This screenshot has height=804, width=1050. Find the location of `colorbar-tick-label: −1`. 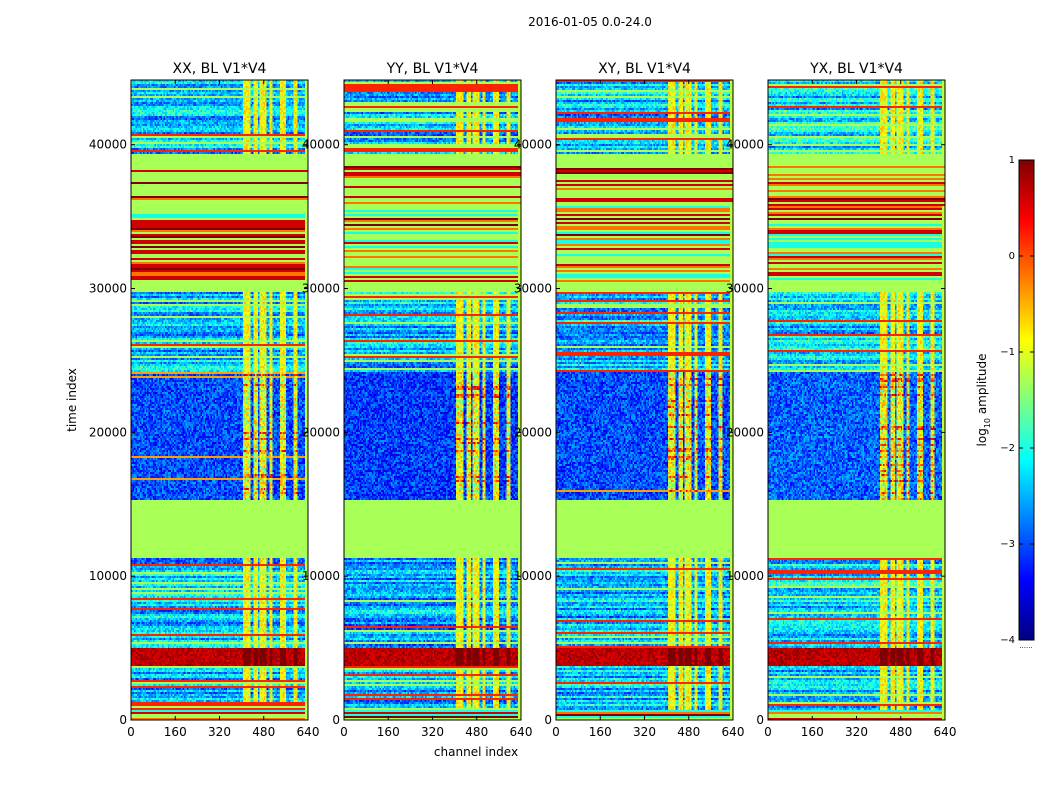

colorbar-tick-label: −1 is located at coordinates (1007, 352).